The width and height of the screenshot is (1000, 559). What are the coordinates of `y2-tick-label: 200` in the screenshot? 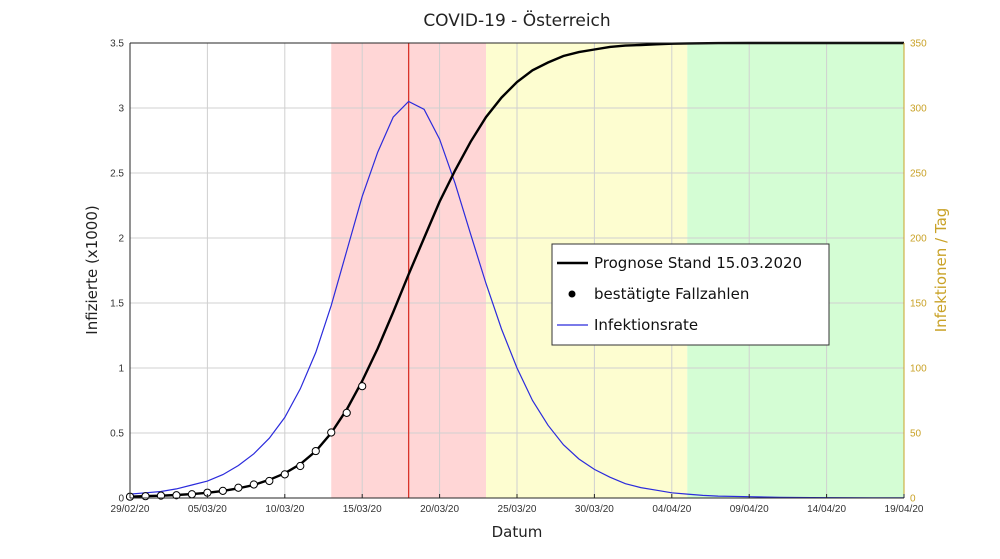 It's located at (918, 239).